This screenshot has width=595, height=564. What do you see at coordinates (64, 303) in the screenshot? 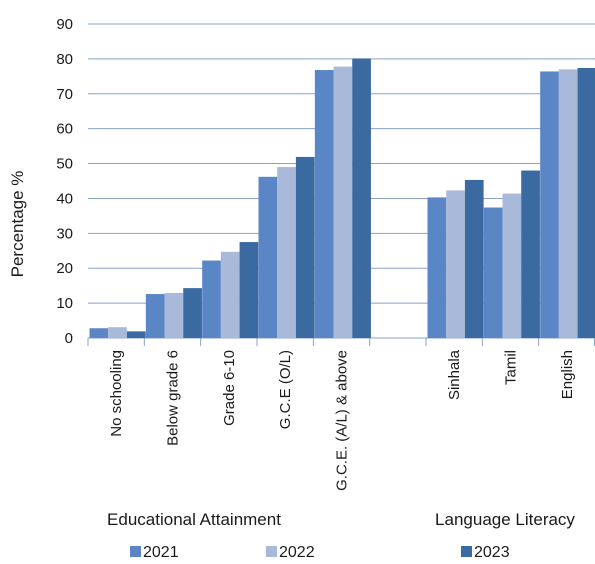
I see `y-tick-label: 10` at bounding box center [64, 303].